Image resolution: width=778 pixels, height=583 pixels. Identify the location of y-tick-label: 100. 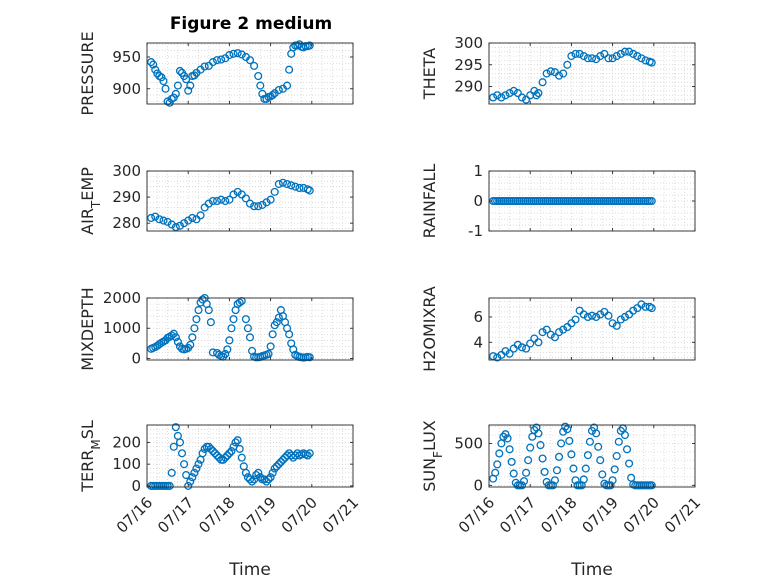
(126, 464).